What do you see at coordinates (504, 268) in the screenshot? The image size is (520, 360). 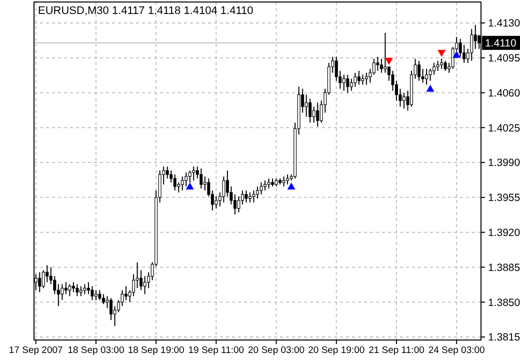 I see `y-tick-label: 1.3885` at bounding box center [504, 268].